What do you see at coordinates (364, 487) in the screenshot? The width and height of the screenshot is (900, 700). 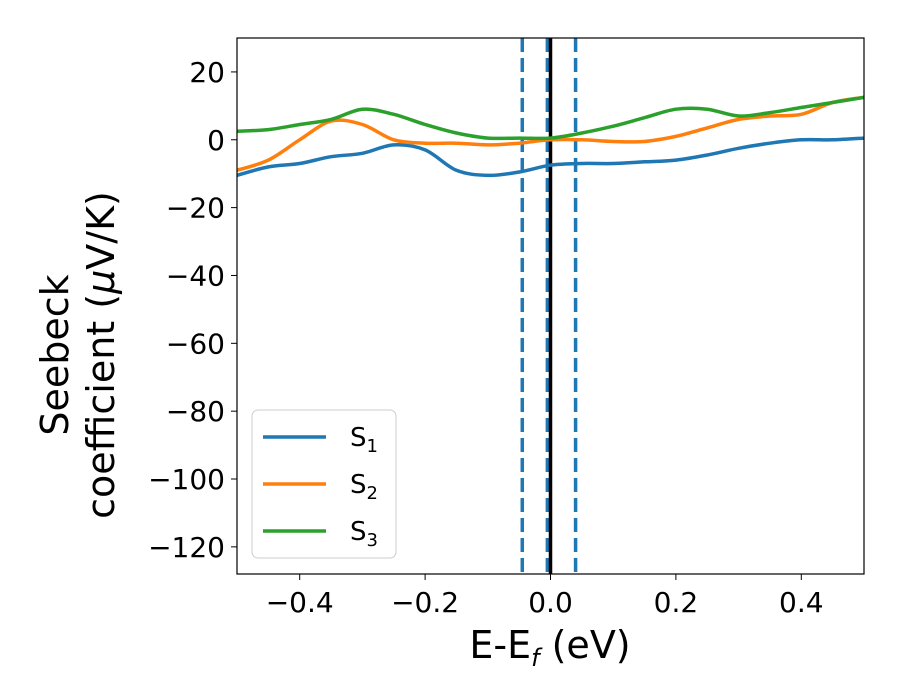 I see `legend-label-s2: S2` at bounding box center [364, 487].